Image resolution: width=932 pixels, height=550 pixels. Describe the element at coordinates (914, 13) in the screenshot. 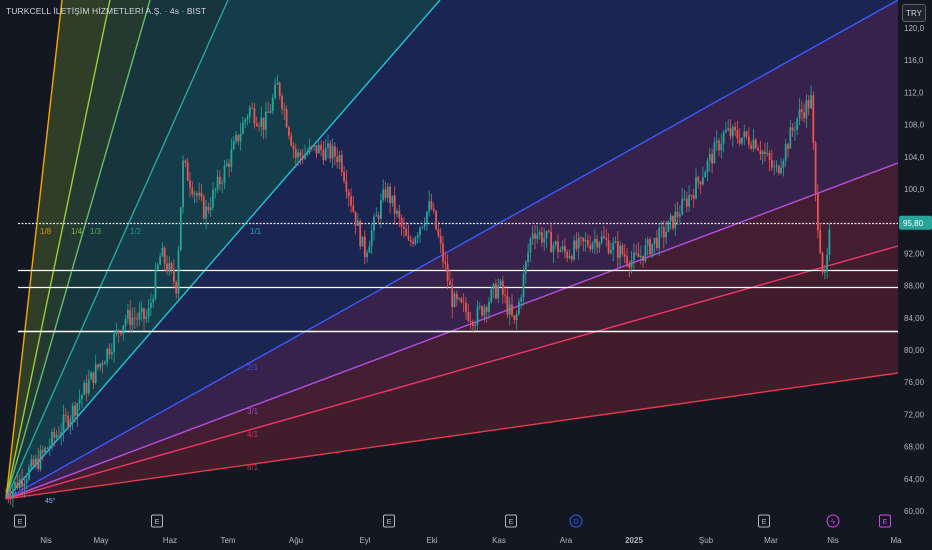

I see `currency-button: TRY` at that location.